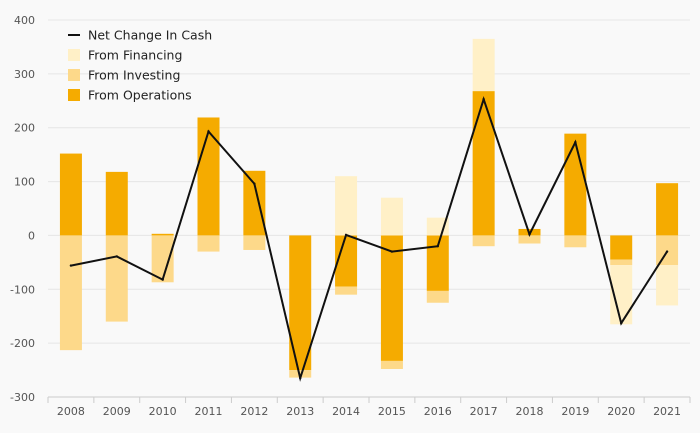  I want to click on x-tick-label: 2018, so click(530, 411).